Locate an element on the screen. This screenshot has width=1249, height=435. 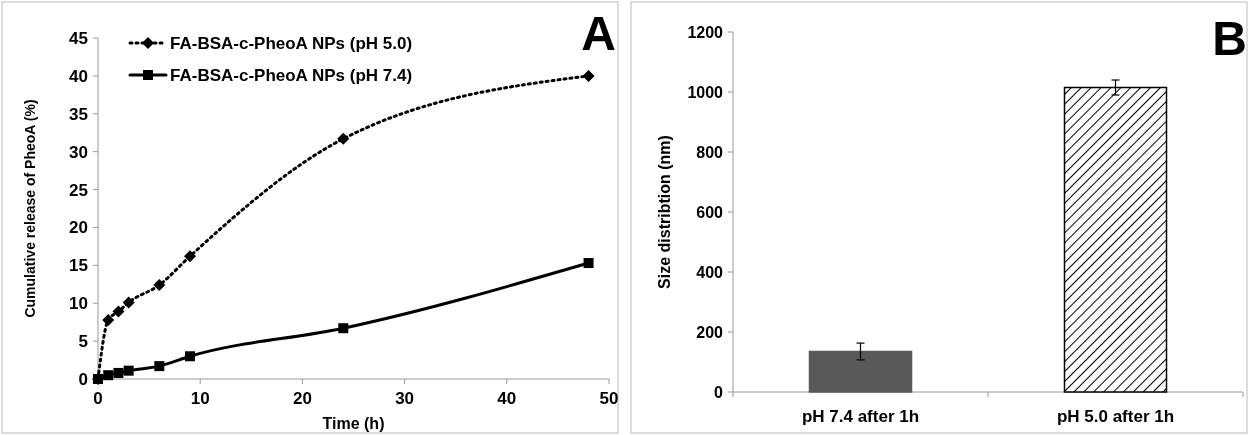
y-tick-label: 1000 is located at coordinates (705, 92).